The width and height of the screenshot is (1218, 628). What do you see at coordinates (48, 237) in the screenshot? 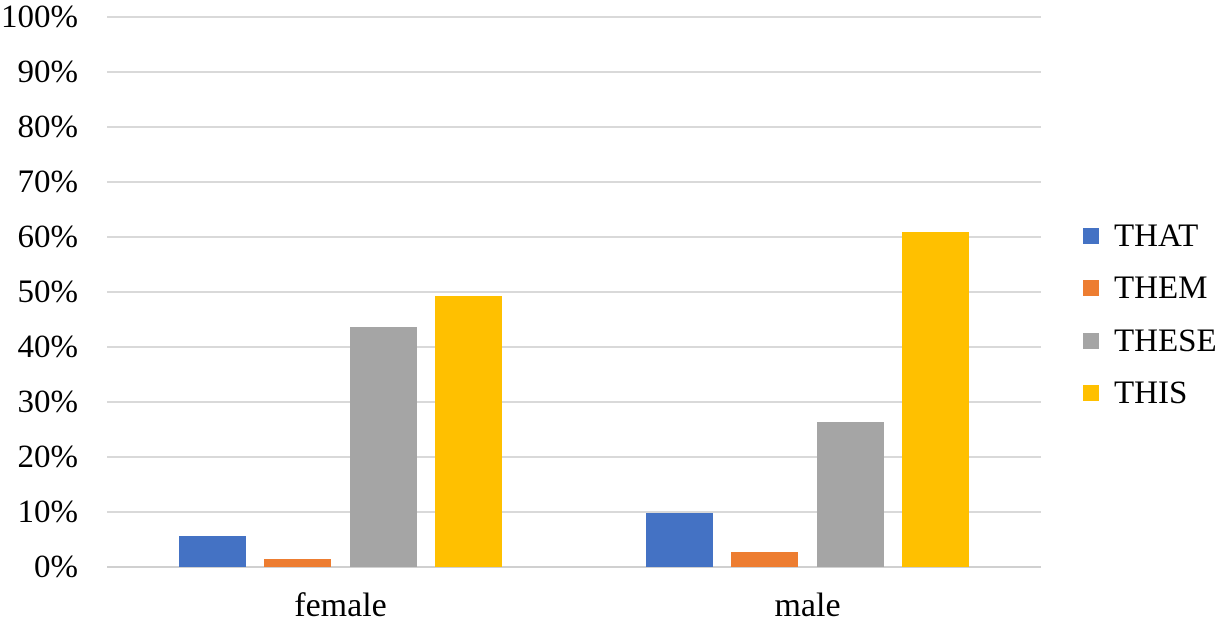
I see `y-axis-tick-label: 60%` at bounding box center [48, 237].